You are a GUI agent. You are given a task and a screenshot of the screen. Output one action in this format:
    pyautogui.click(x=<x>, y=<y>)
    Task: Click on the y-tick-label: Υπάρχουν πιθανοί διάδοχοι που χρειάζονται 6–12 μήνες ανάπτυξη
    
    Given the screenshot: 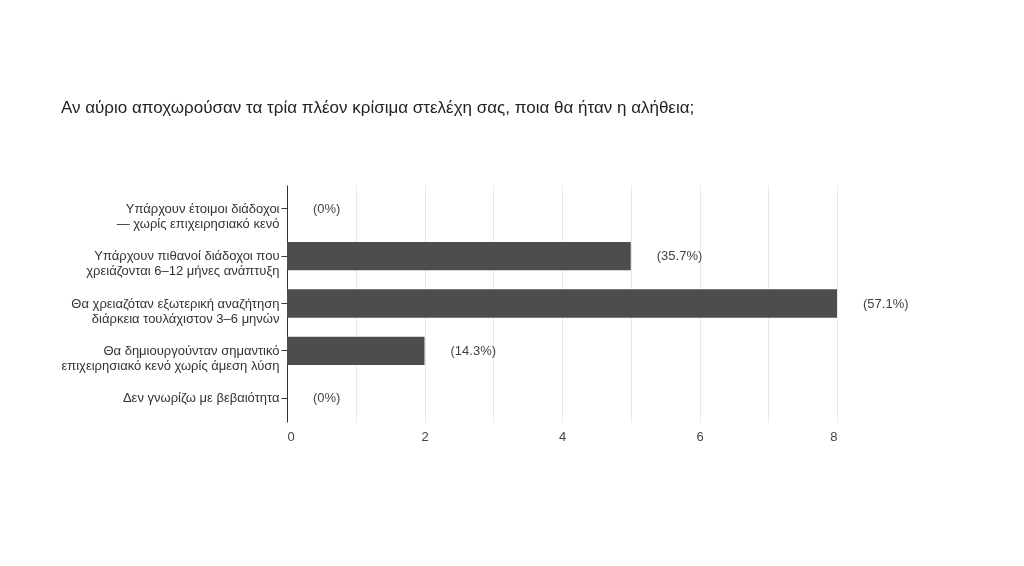 What is the action you would take?
    pyautogui.click(x=183, y=263)
    